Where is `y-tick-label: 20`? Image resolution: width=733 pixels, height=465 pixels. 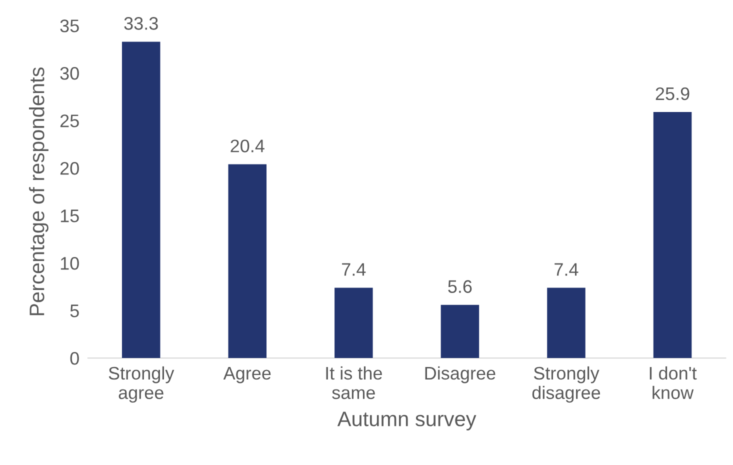 y-tick-label: 20 is located at coordinates (69, 168).